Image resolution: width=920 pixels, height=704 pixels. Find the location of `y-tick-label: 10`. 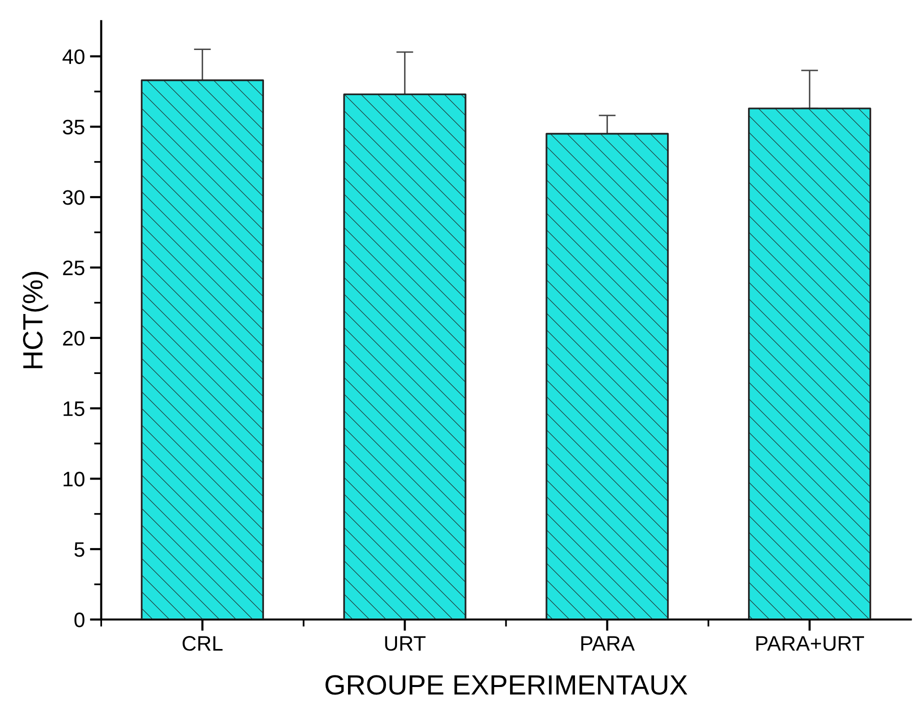

y-tick-label: 10 is located at coordinates (74, 479).